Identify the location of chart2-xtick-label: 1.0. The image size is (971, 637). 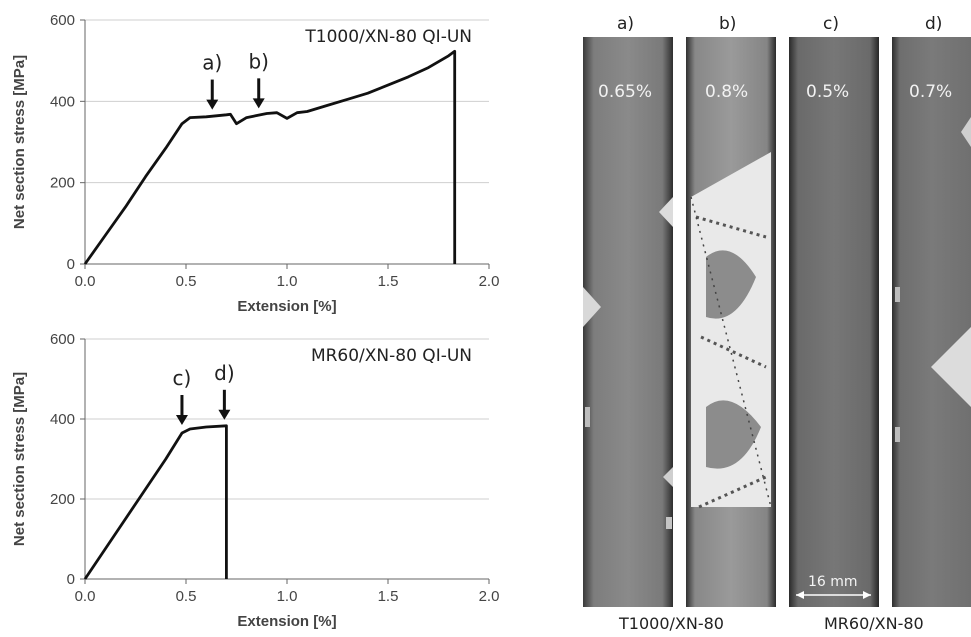
(287, 596).